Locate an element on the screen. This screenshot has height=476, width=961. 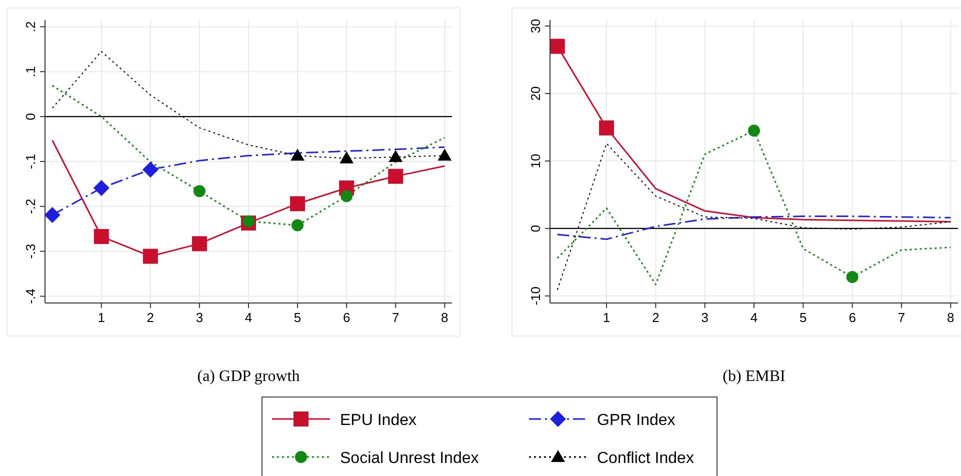
y-tick-label: 20 is located at coordinates (535, 93).